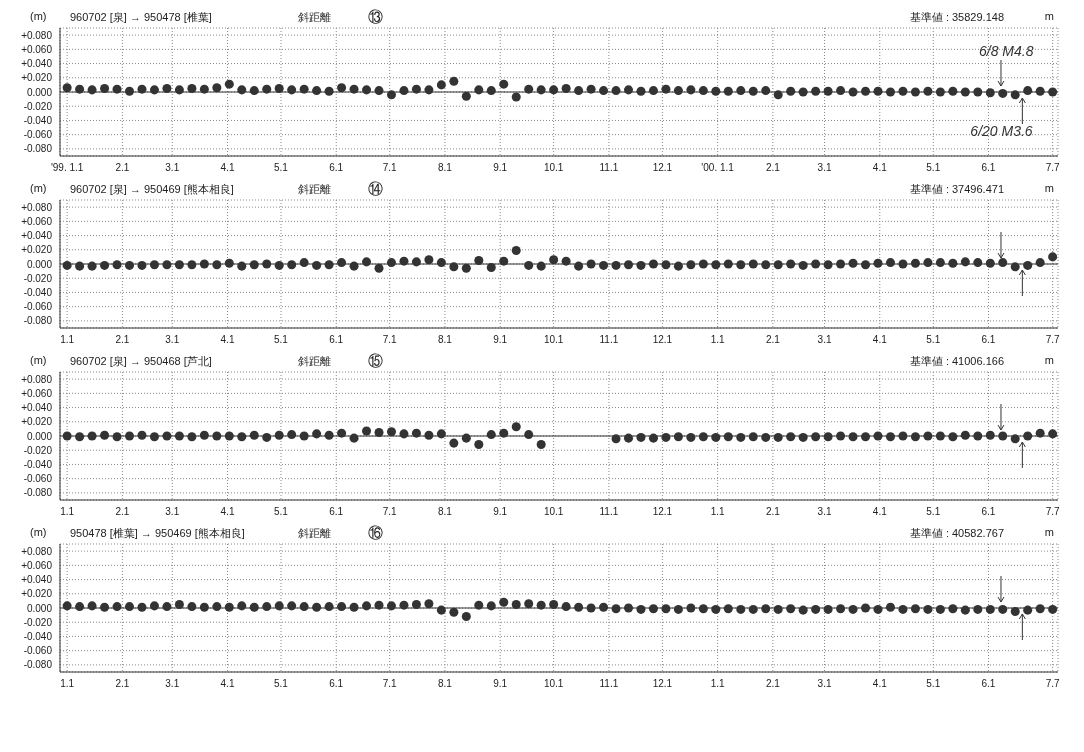 The height and width of the screenshot is (752, 1084). I want to click on chart-title: 960702 [泉] → 950468 [芦北], so click(141, 361).